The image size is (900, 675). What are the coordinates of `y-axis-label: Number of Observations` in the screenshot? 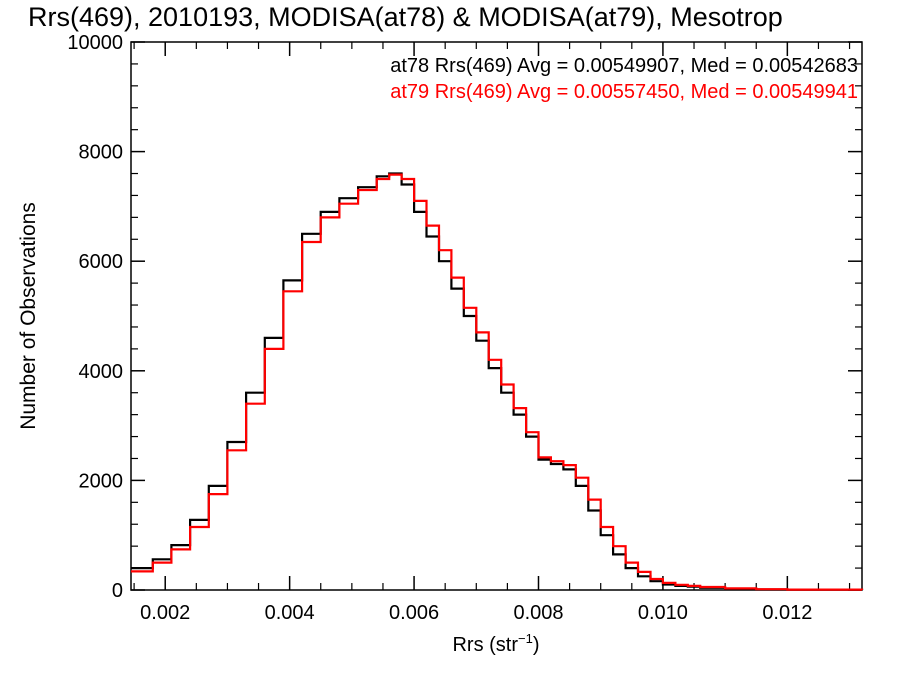 It's located at (28, 316).